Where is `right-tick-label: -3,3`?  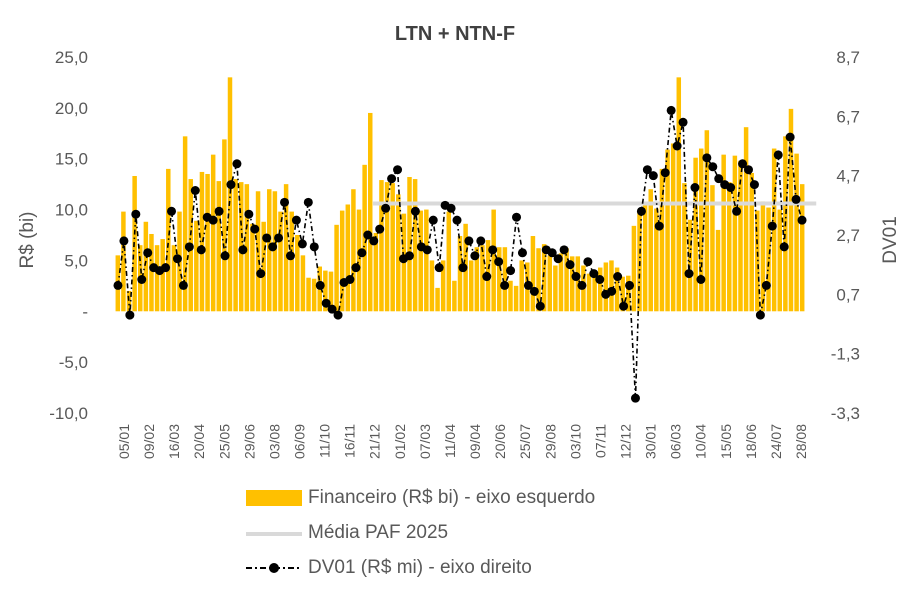
right-tick-label: -3,3 is located at coordinates (845, 413).